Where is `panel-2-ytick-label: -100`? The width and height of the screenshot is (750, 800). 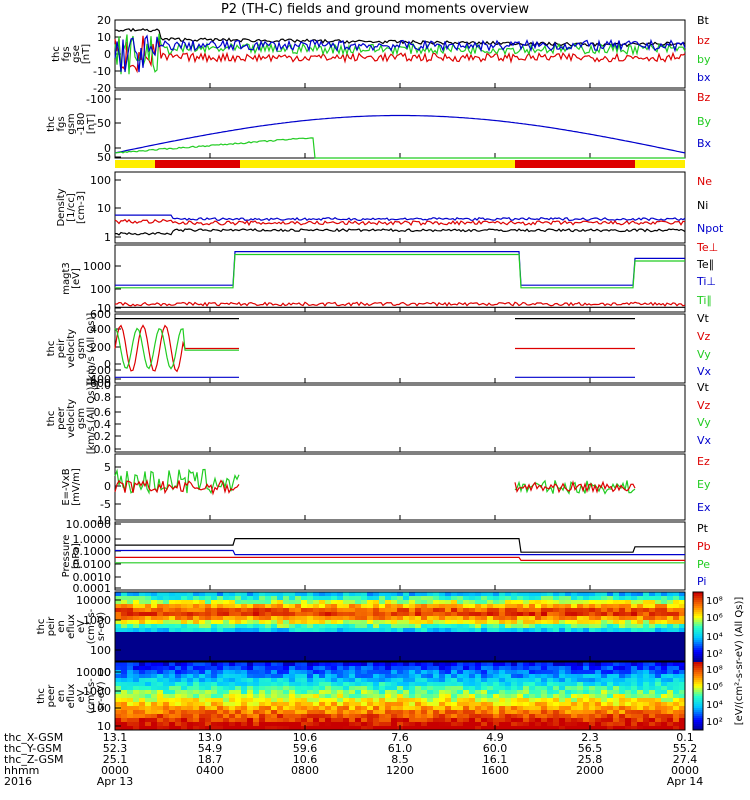
panel-2-ytick-label: -100 is located at coordinates (98, 99).